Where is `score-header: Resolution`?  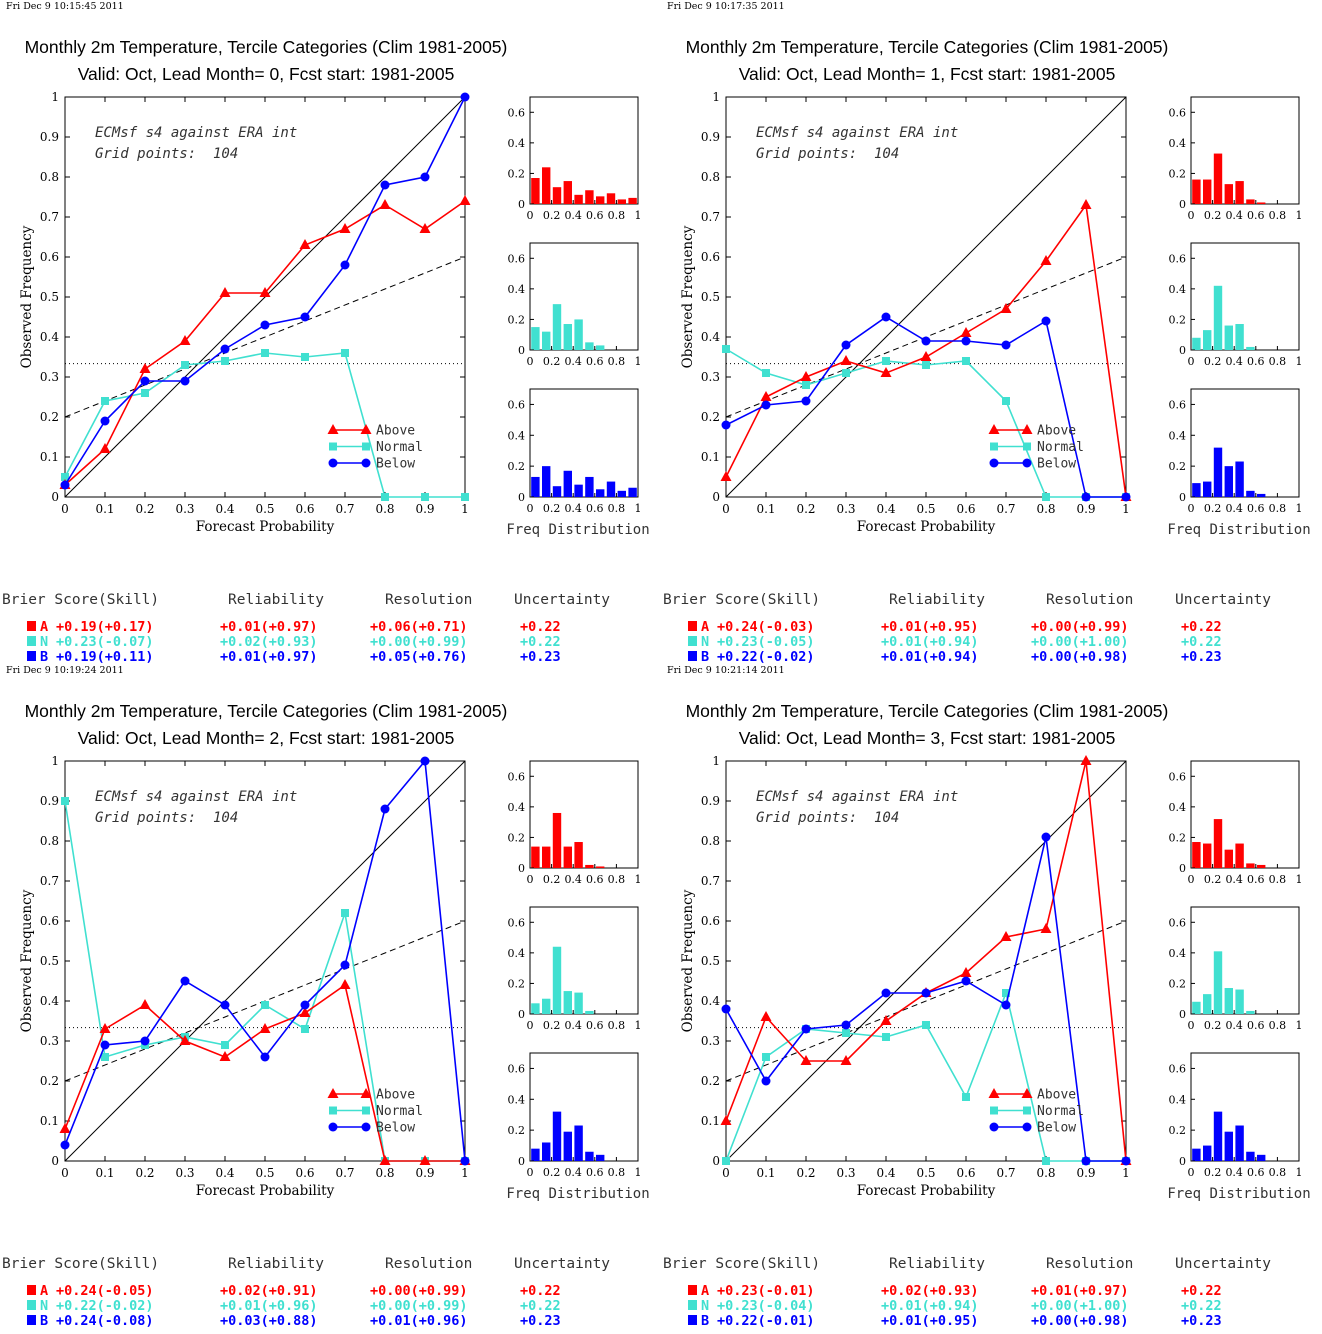
score-header: Resolution is located at coordinates (1089, 600).